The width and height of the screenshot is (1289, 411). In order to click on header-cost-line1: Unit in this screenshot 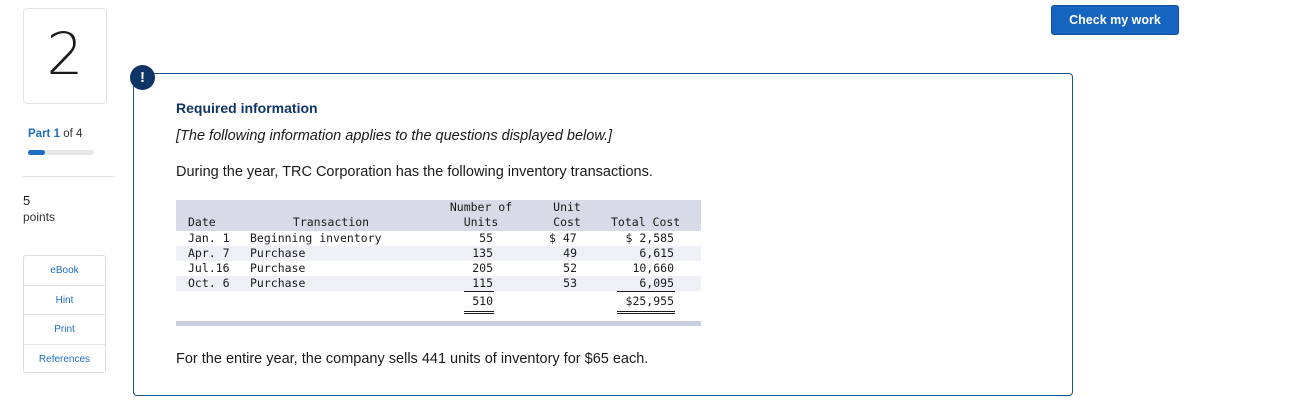, I will do `click(567, 207)`.